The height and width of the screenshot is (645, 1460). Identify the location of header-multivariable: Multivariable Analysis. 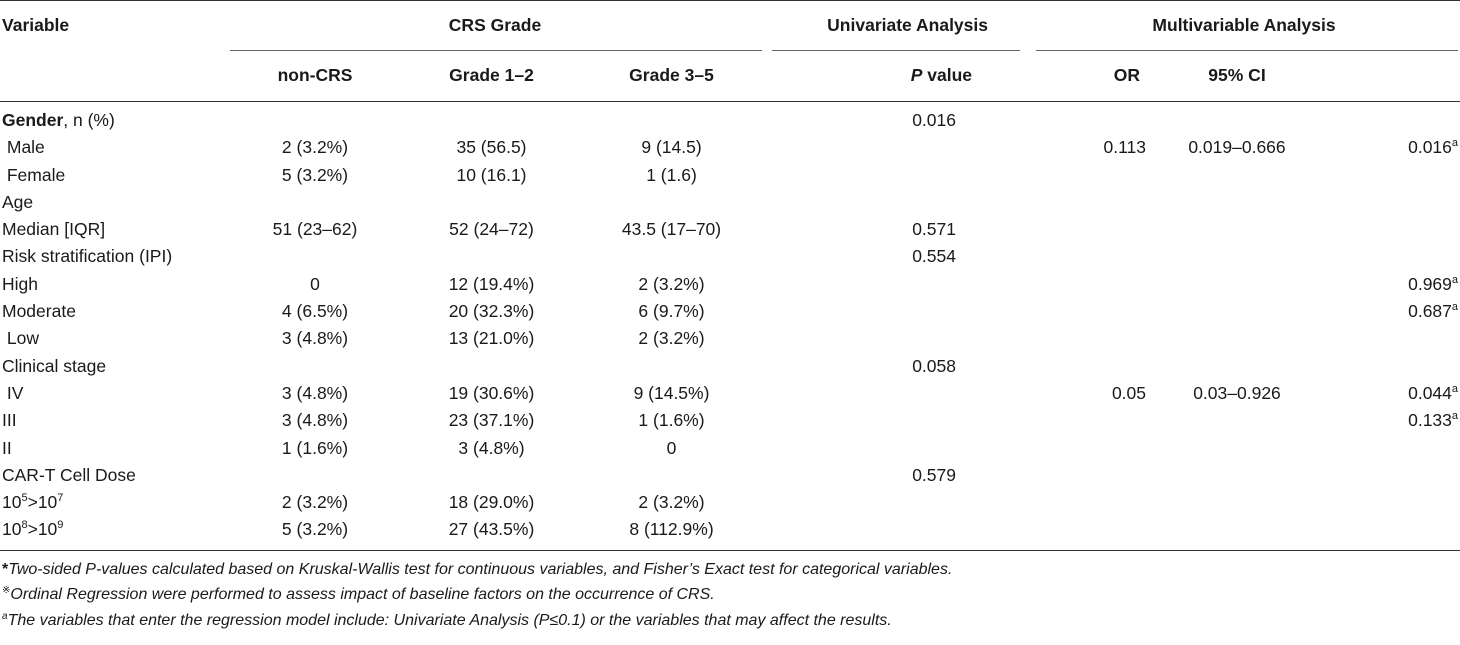
(1244, 26).